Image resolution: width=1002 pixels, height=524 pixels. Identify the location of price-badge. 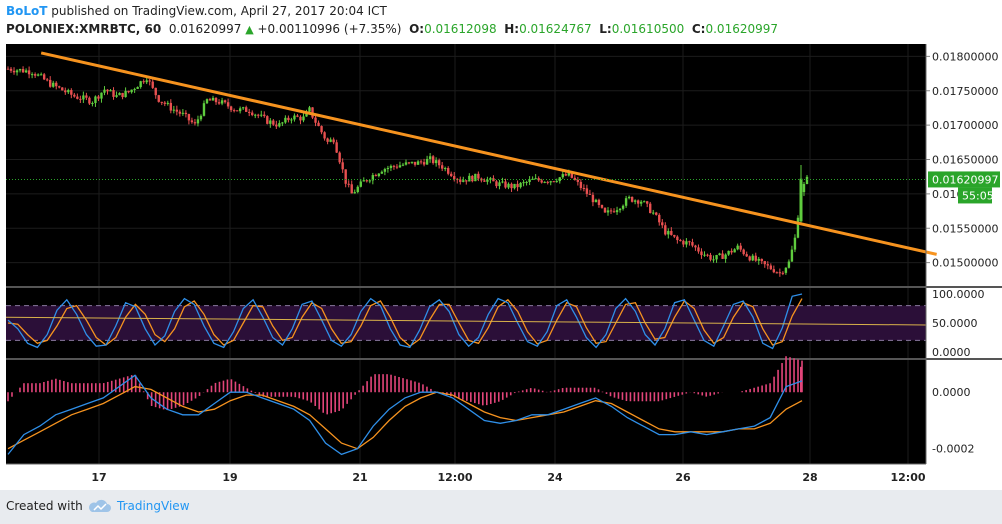
(964, 179).